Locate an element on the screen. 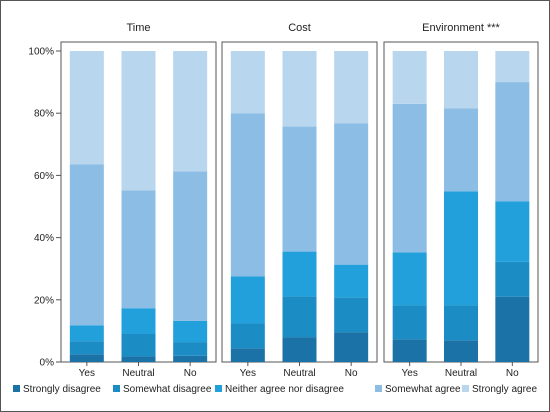  legend-label: Somewhat disagree is located at coordinates (167, 389).